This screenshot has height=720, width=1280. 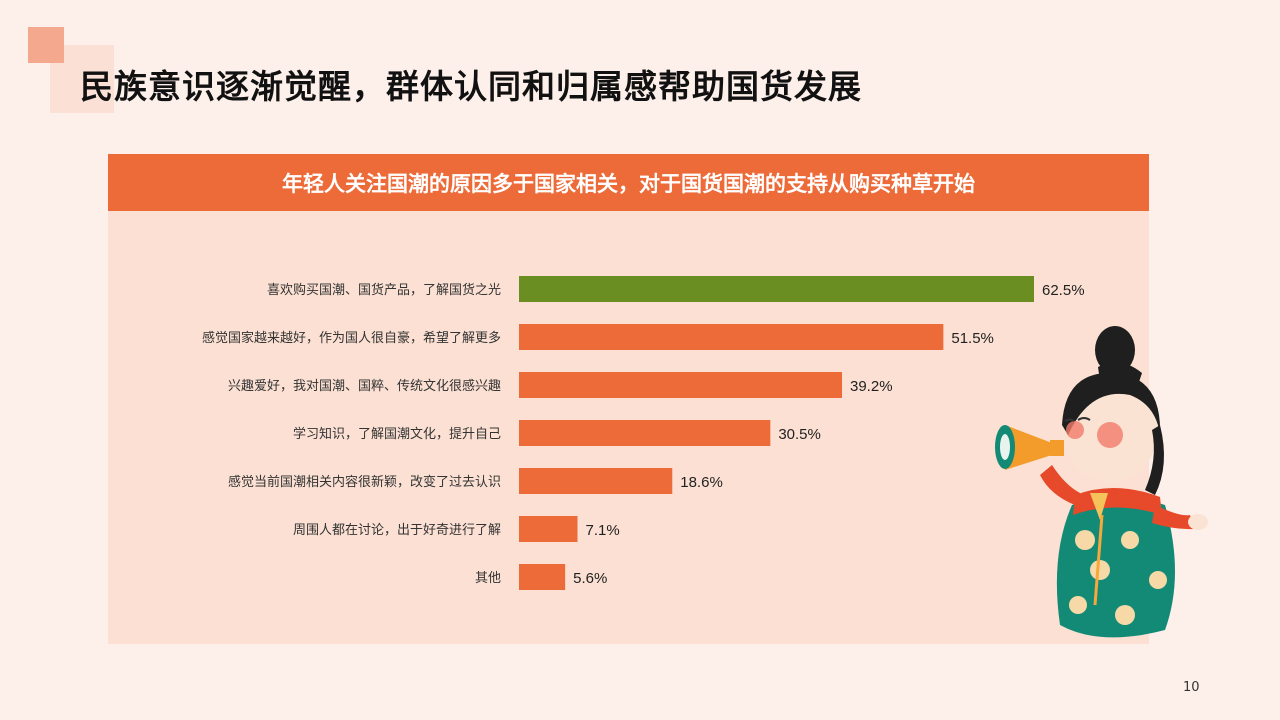 What do you see at coordinates (799, 434) in the screenshot?
I see `data-label: 30.5%` at bounding box center [799, 434].